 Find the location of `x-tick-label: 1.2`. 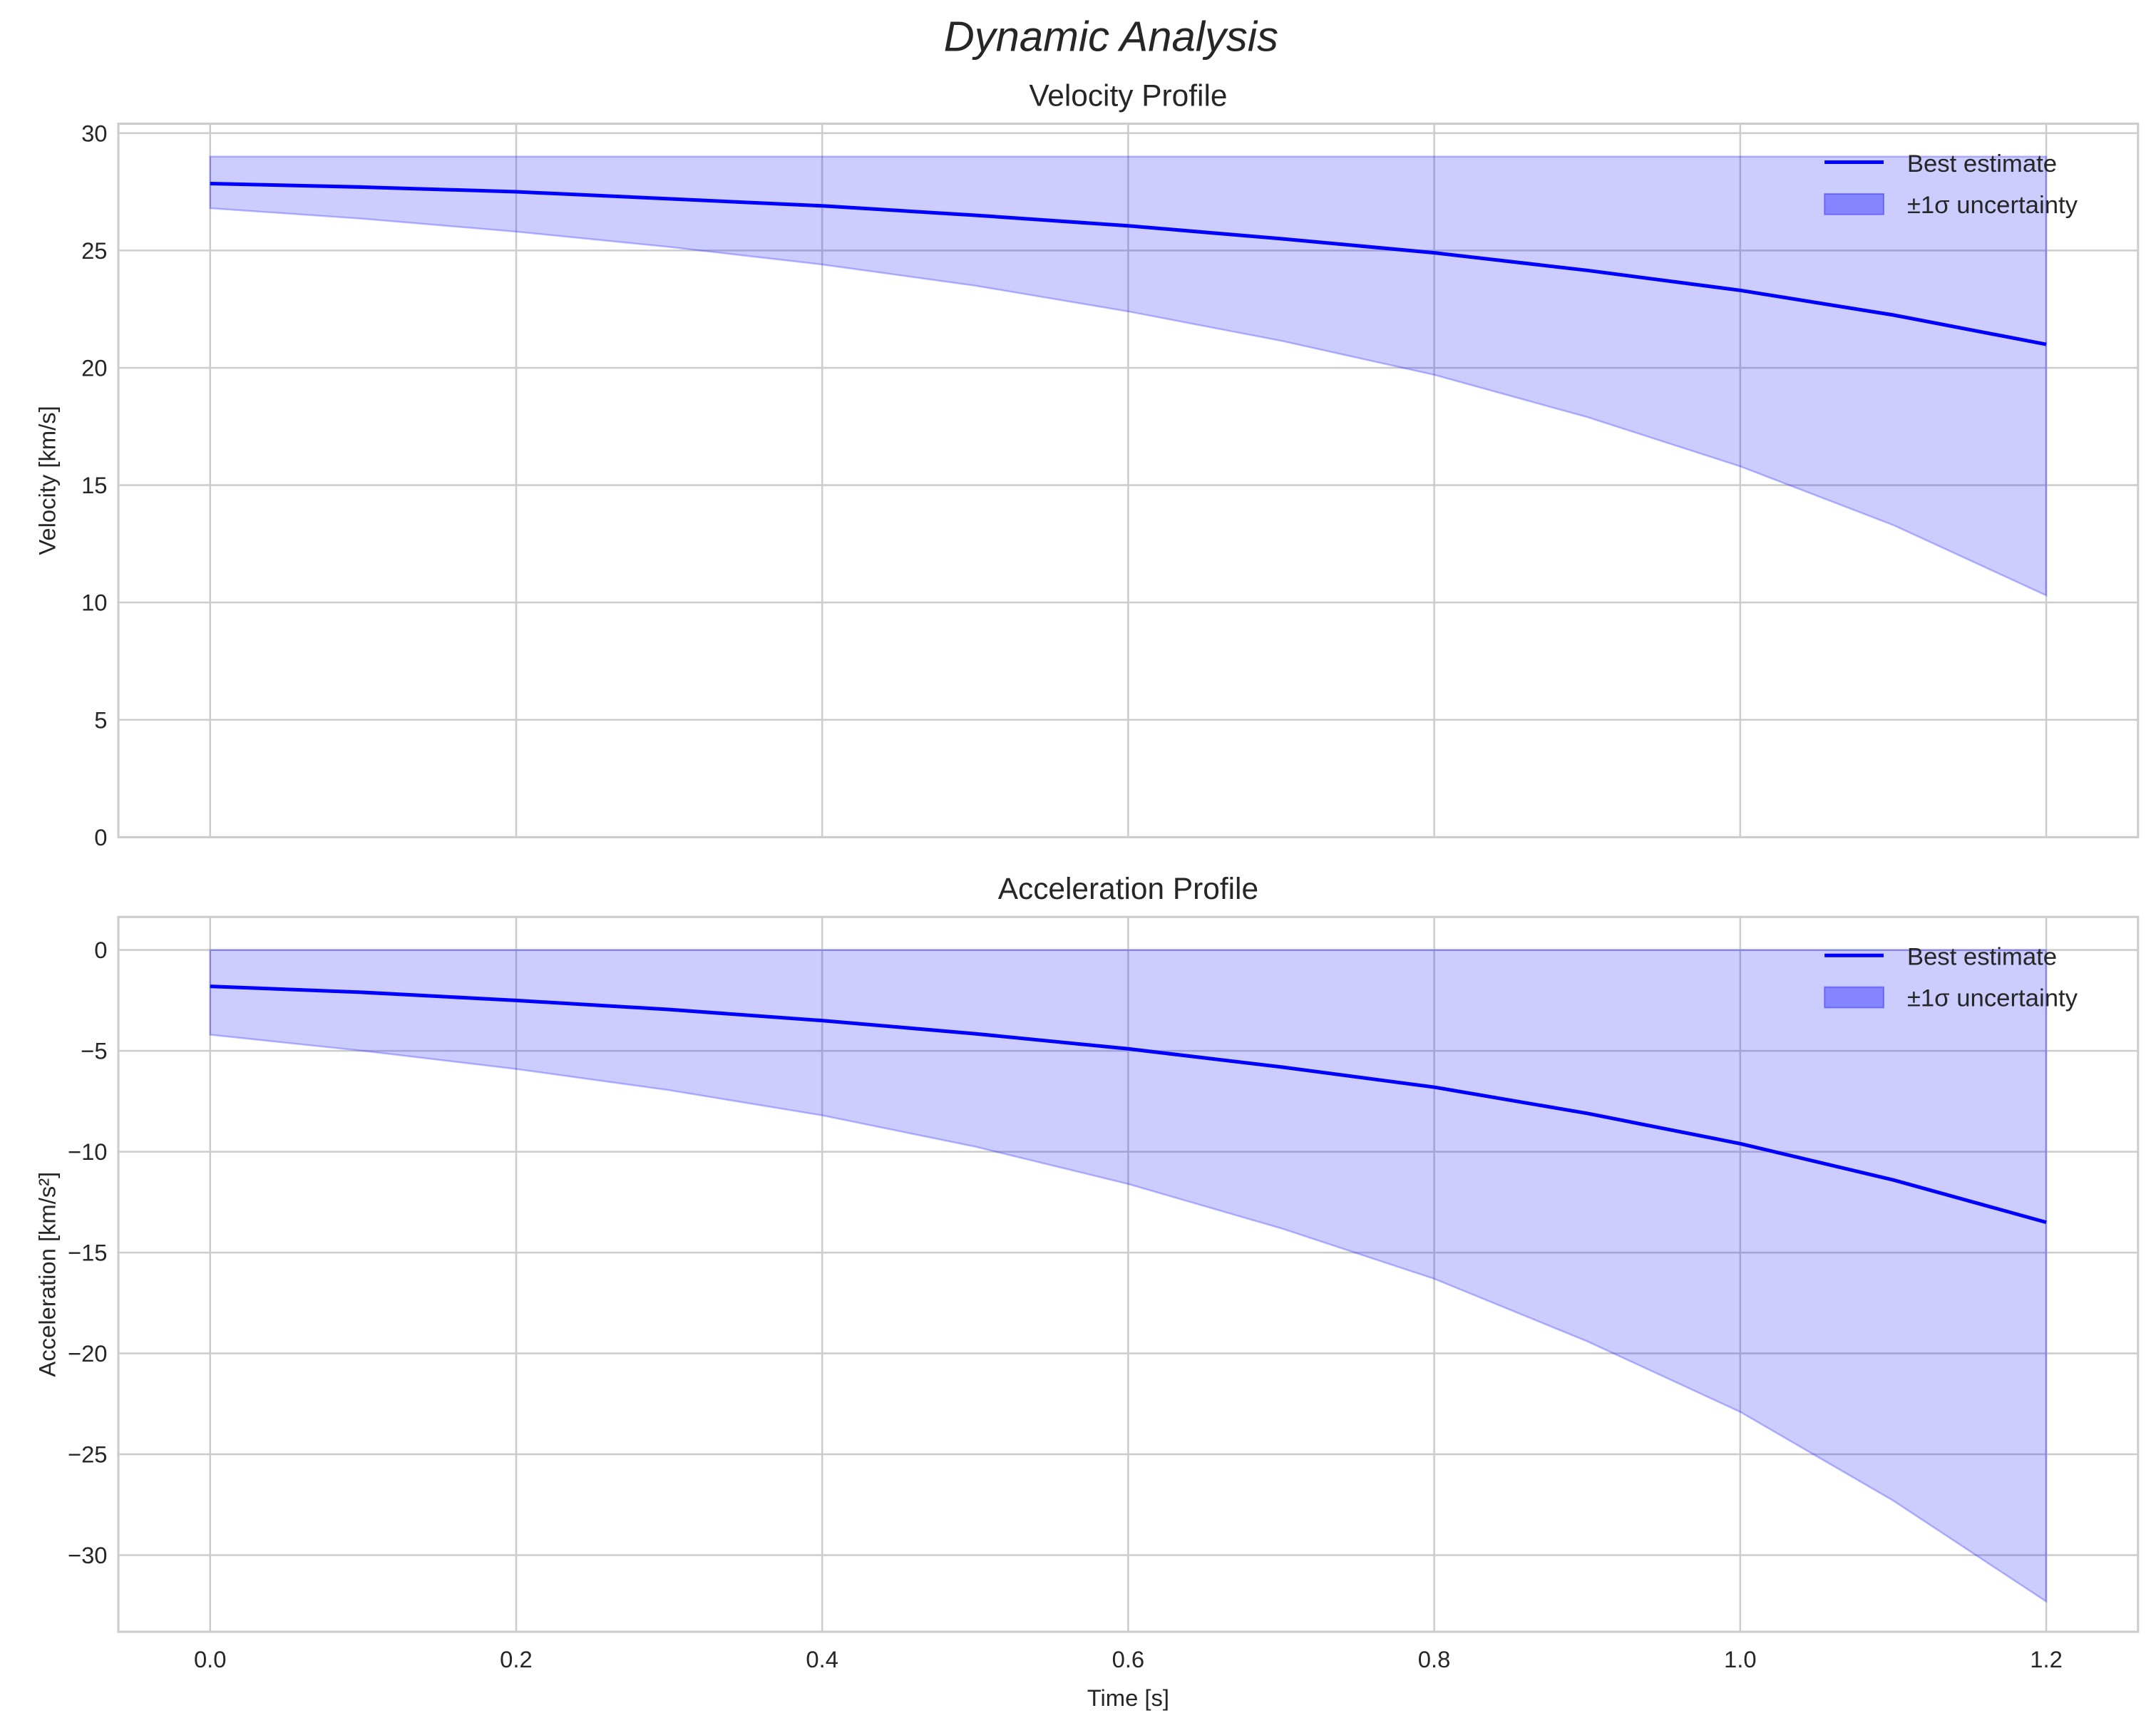

x-tick-label: 1.2 is located at coordinates (2046, 1659).